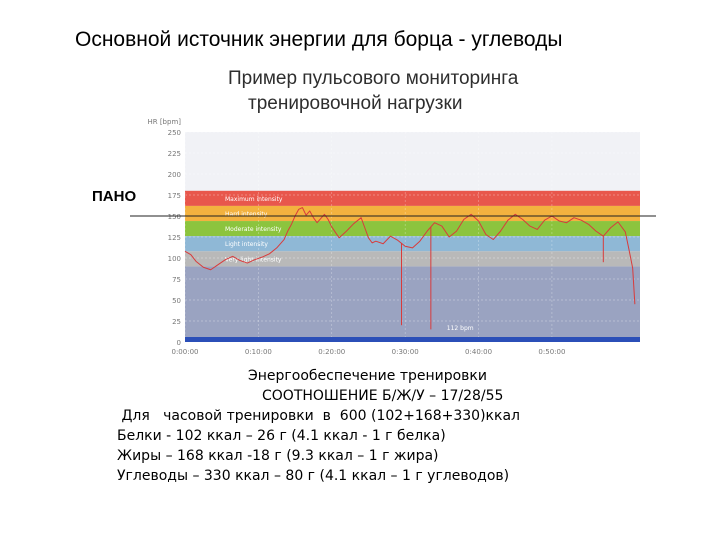 The height and width of the screenshot is (540, 720). I want to click on ratio-line: СООТНОШЕНИЕ Б/Ж/У – 17/28/55, so click(383, 396).